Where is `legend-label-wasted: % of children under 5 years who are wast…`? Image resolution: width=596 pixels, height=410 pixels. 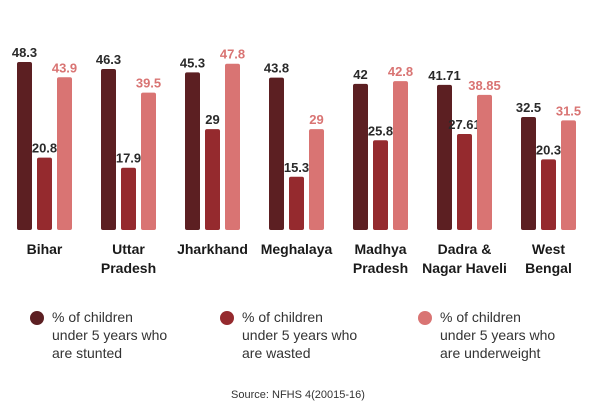
legend-label-wasted: % of children under 5 years who are wast… is located at coordinates (300, 335).